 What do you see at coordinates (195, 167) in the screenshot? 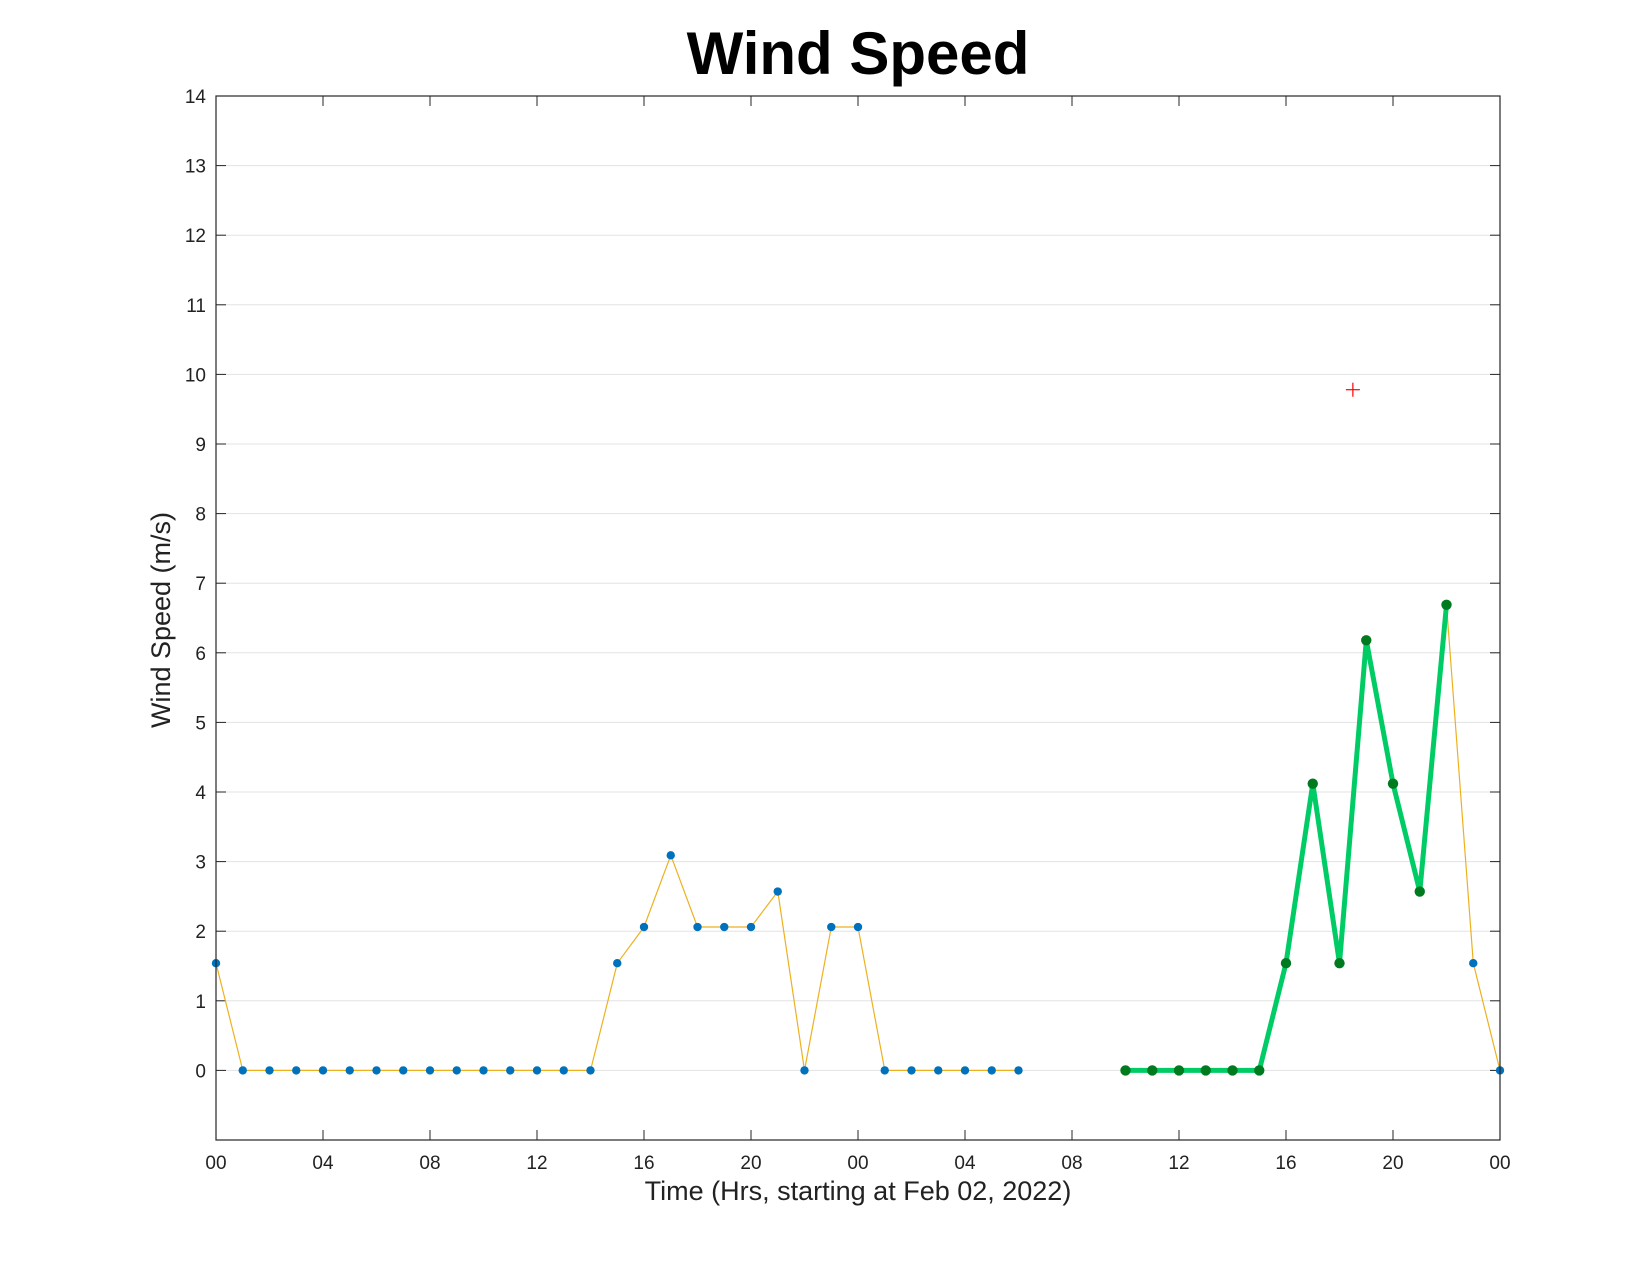
I see `y-tick-label: 13` at bounding box center [195, 167].